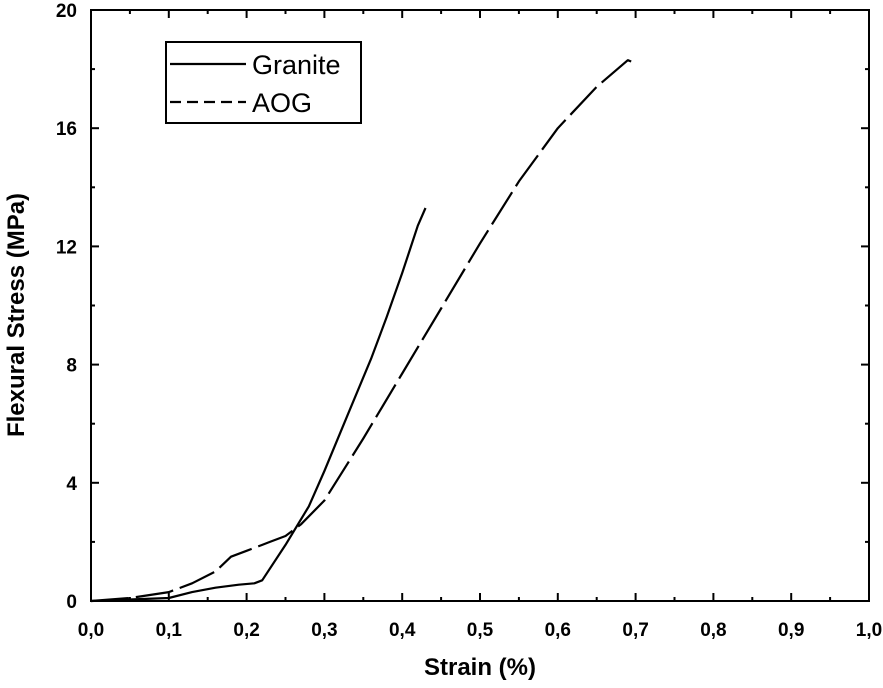 The image size is (883, 688). Describe the element at coordinates (66, 11) in the screenshot. I see `y-tick-label: 20` at that location.